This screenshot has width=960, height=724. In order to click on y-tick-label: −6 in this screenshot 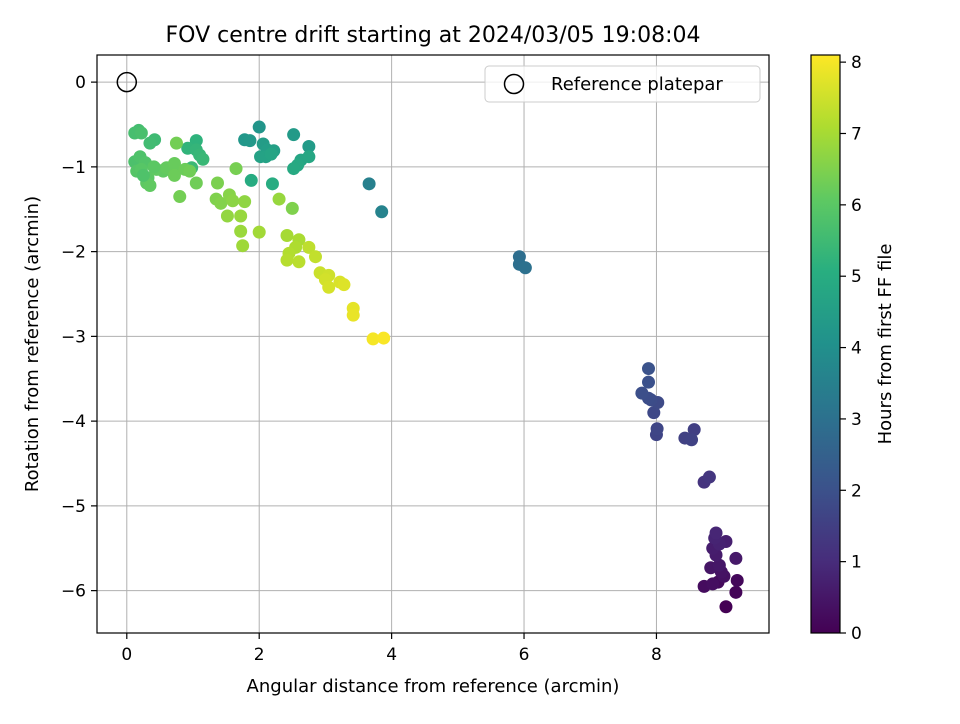, I will do `click(73, 592)`.